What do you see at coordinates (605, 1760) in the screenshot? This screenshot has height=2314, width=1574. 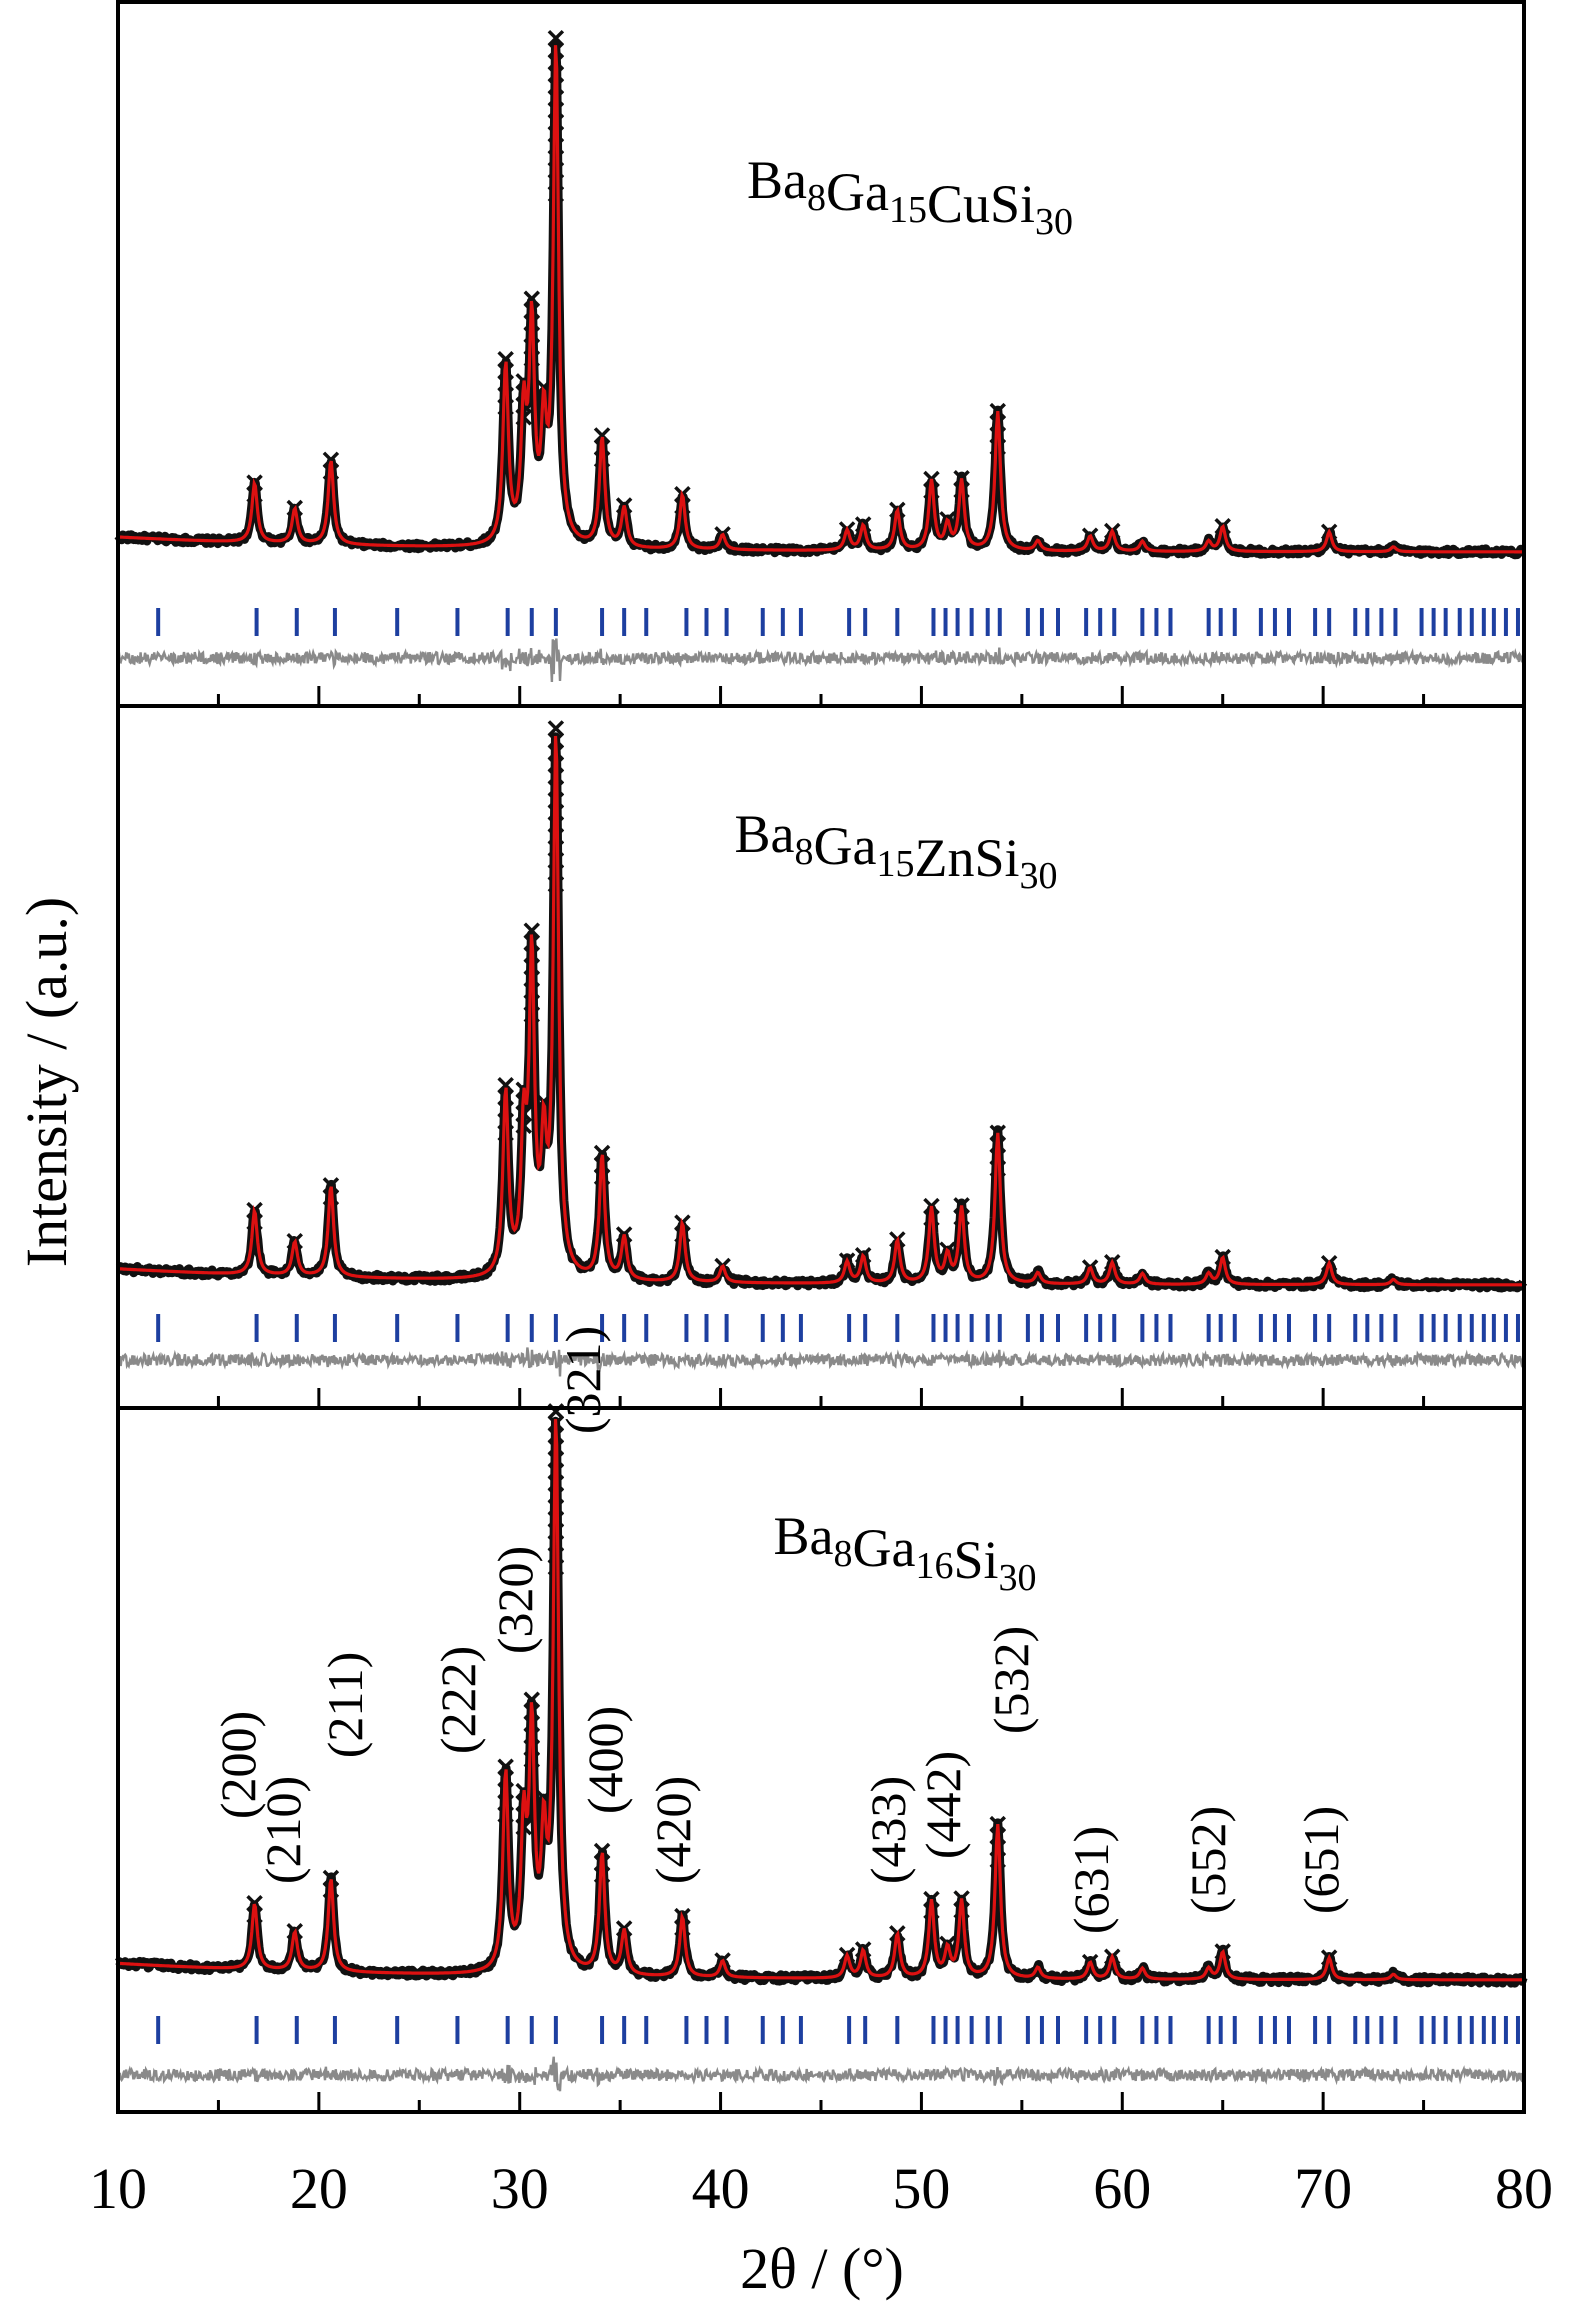 I see `hkl-label: (400)` at bounding box center [605, 1760].